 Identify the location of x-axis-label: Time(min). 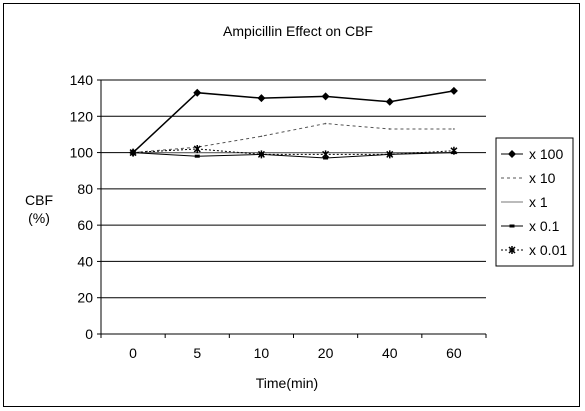
(287, 383).